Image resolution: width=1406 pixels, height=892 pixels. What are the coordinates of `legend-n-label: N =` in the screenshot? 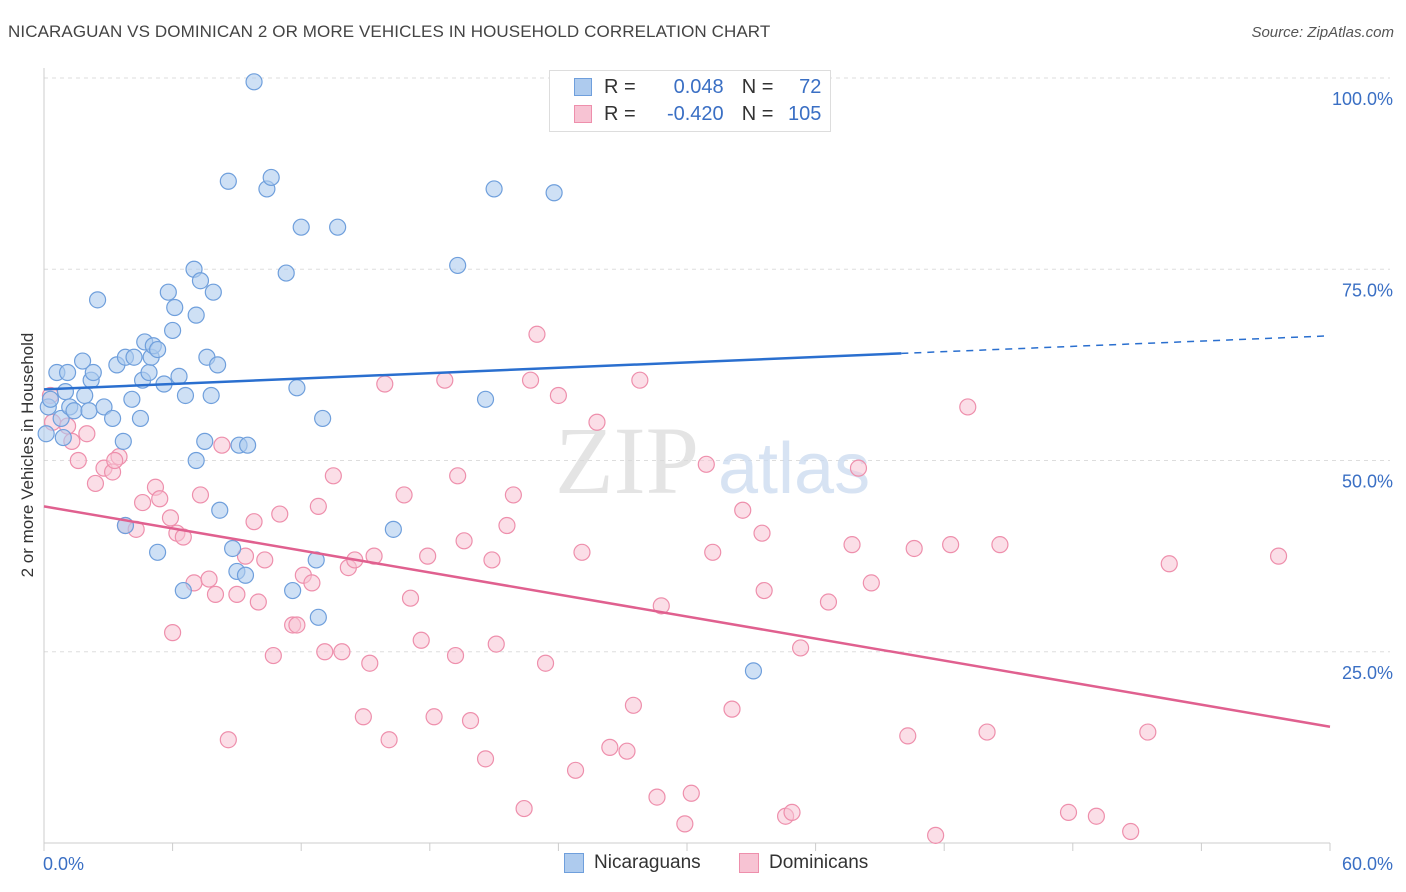 It's located at (757, 86).